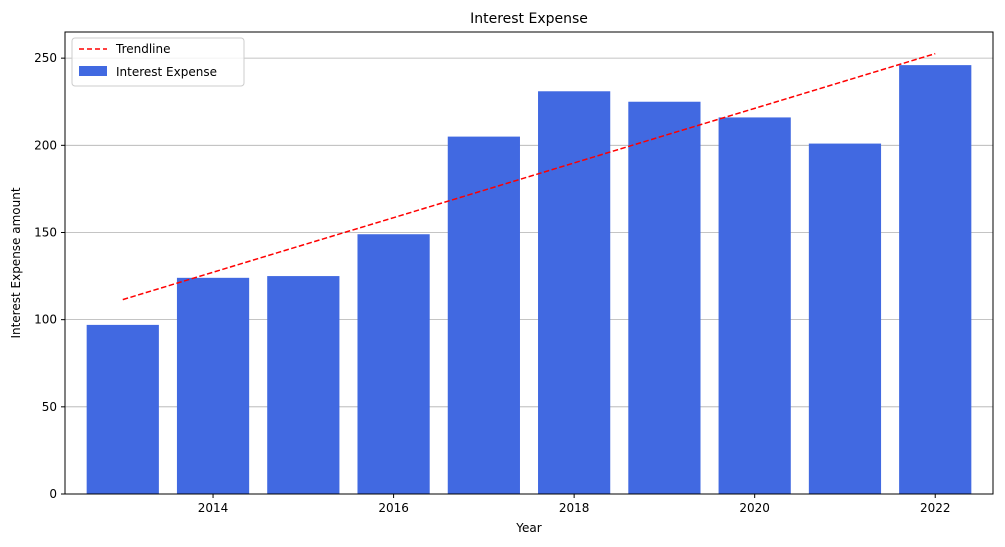 Image resolution: width=1005 pixels, height=547 pixels. Describe the element at coordinates (754, 508) in the screenshot. I see `x-tick-label-2020: 2020` at that location.